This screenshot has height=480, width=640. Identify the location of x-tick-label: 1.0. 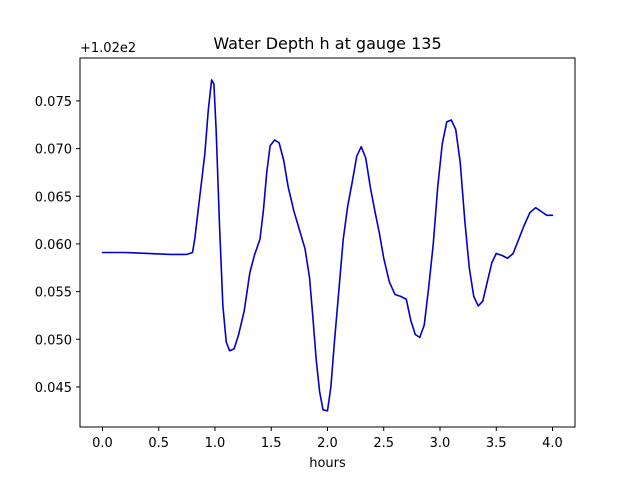
(215, 443).